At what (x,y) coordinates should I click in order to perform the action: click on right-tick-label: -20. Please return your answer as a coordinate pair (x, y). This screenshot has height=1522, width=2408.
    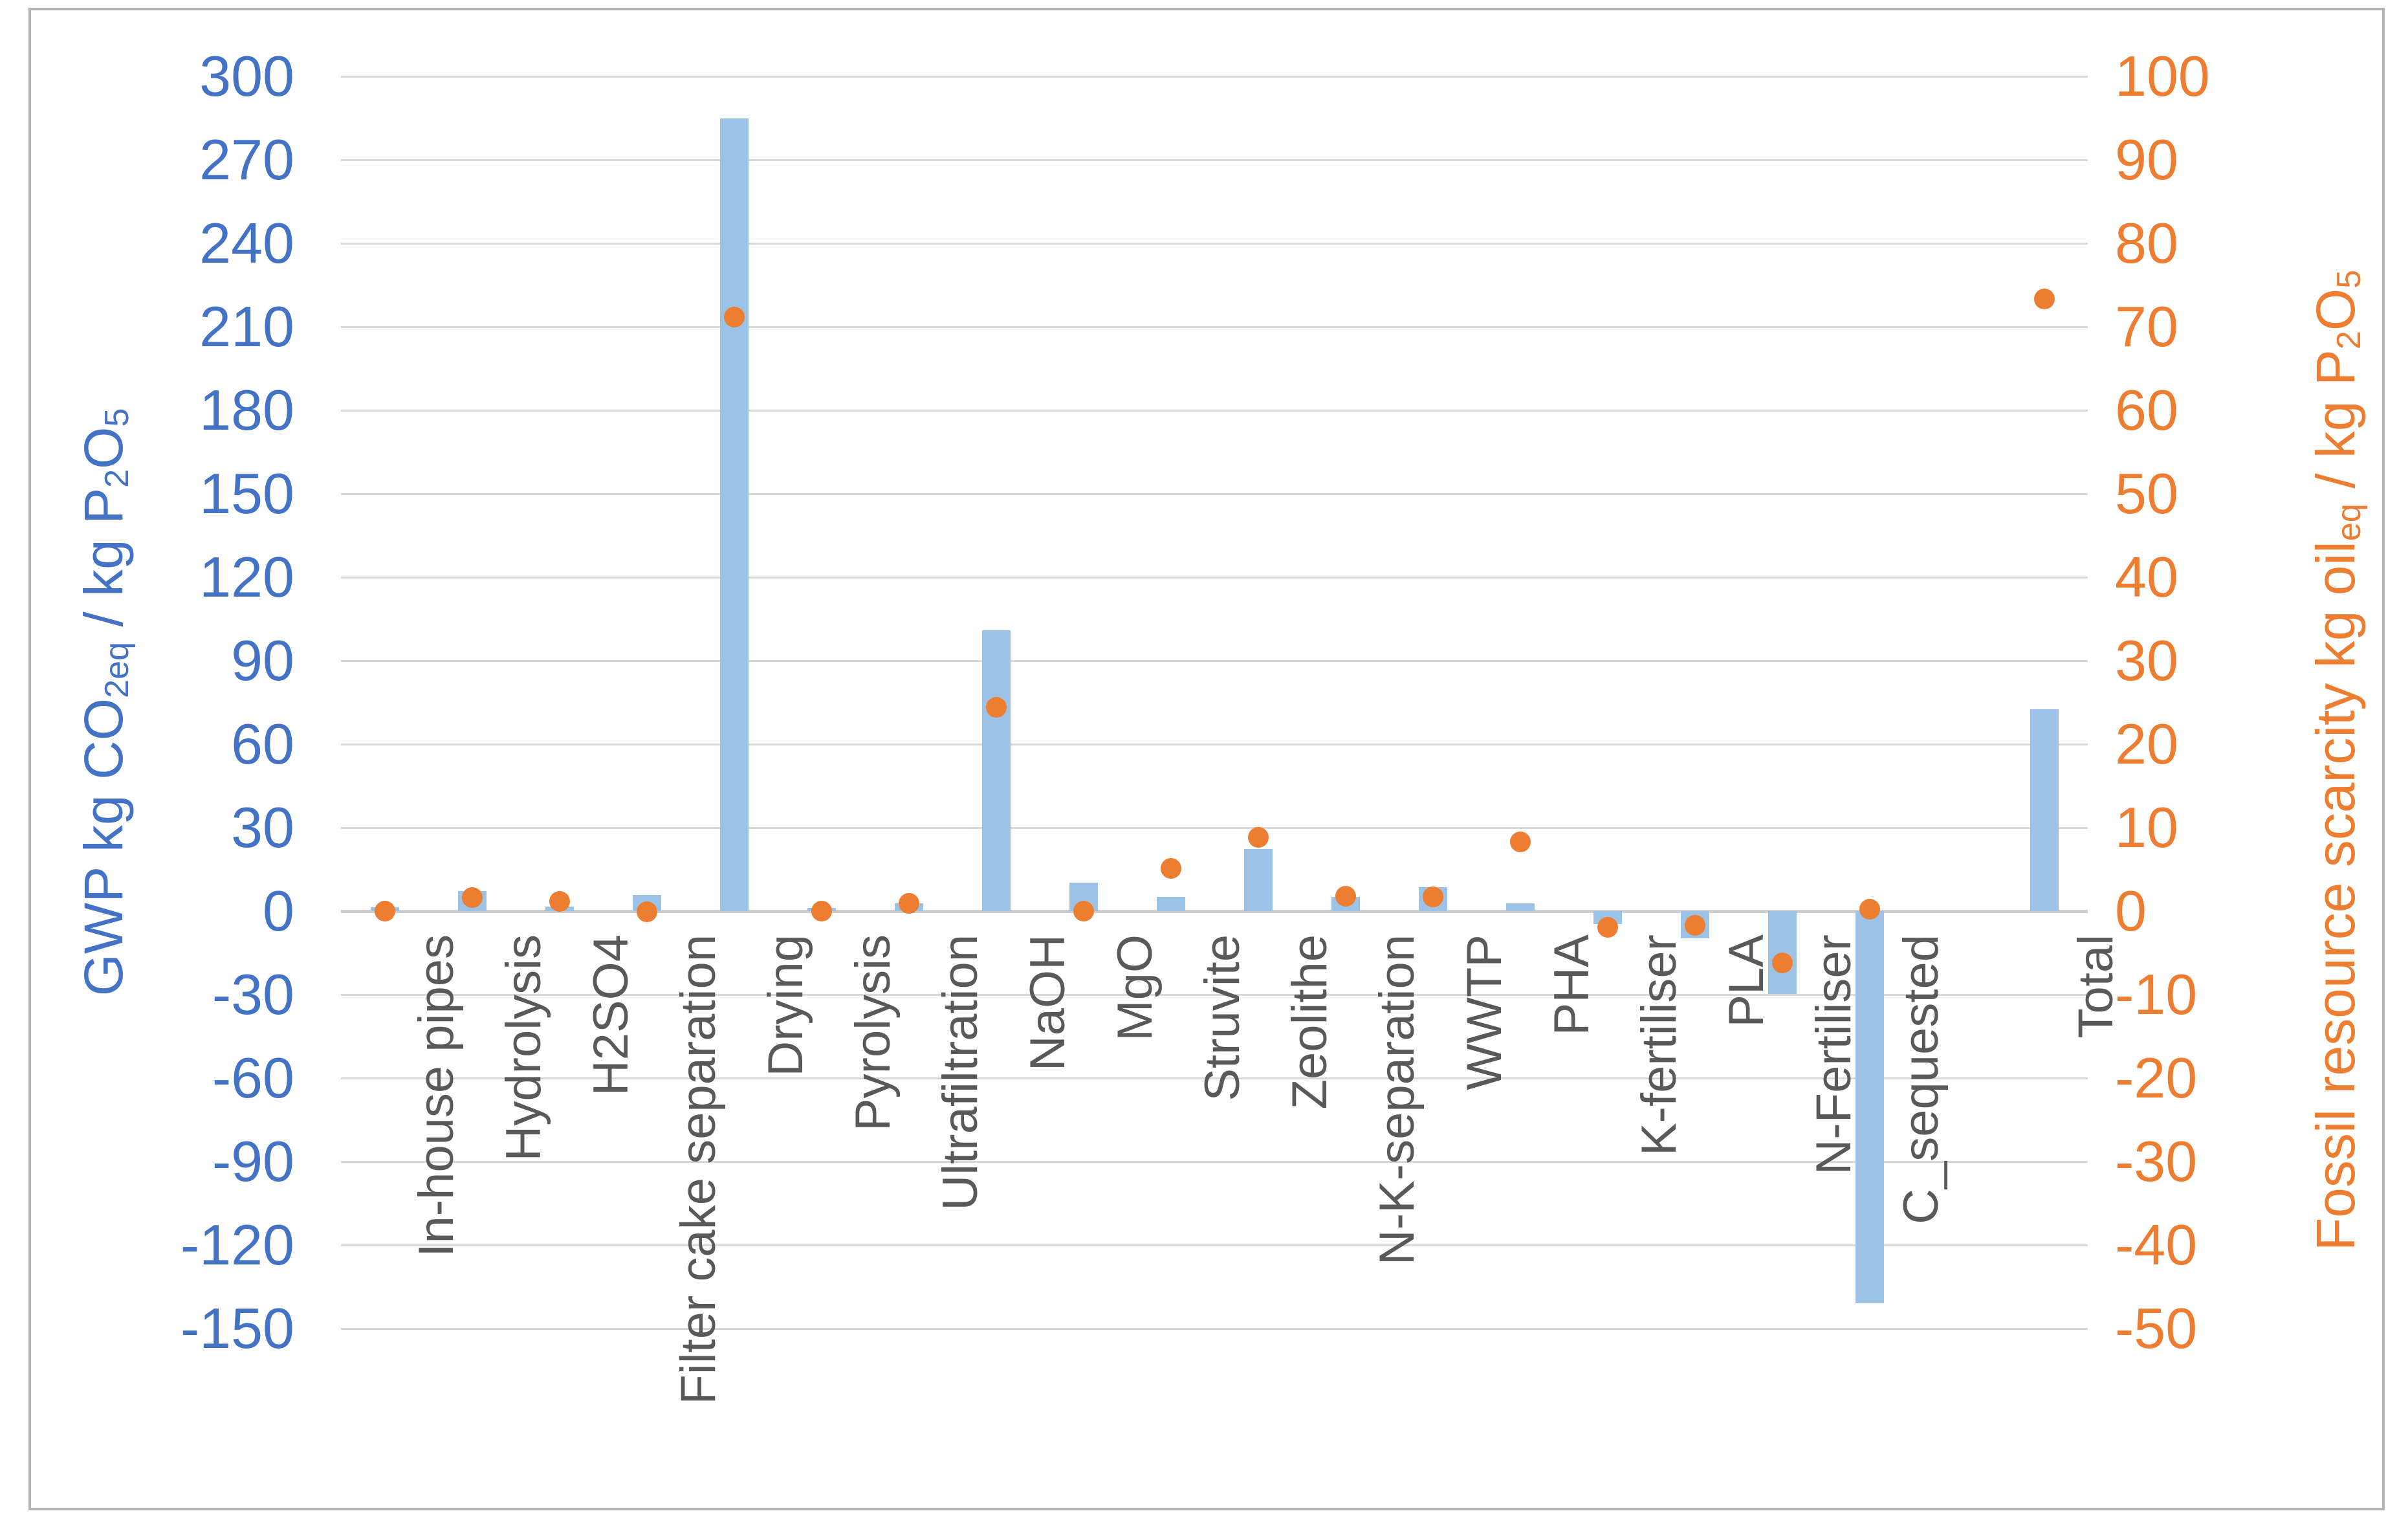
    Looking at the image, I should click on (2157, 1078).